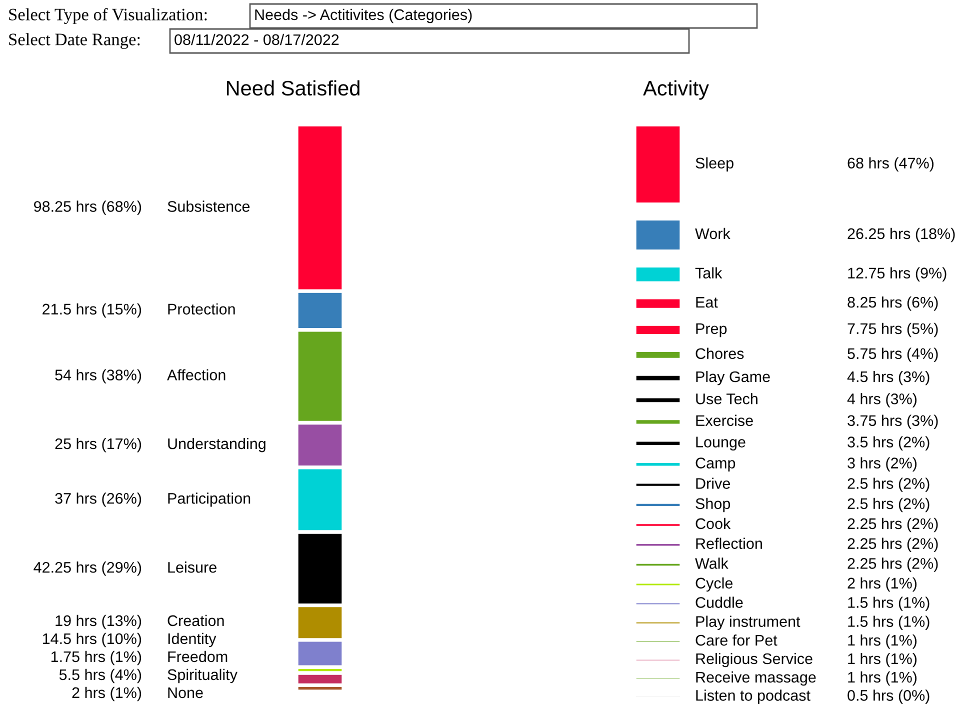  I want to click on category-label: None, so click(185, 692).